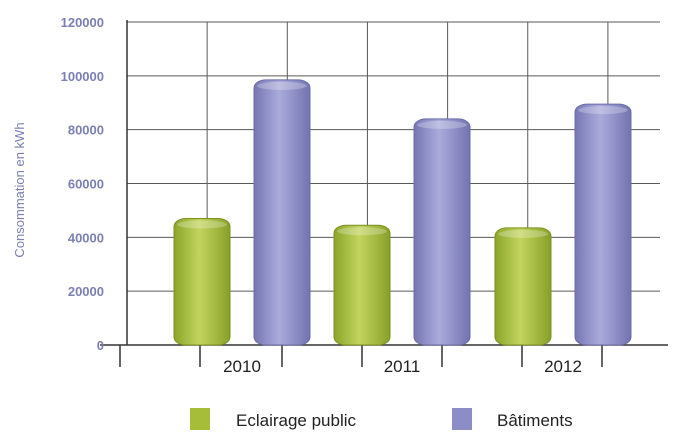  What do you see at coordinates (282, 212) in the screenshot?
I see `bar-batiments-2010` at bounding box center [282, 212].